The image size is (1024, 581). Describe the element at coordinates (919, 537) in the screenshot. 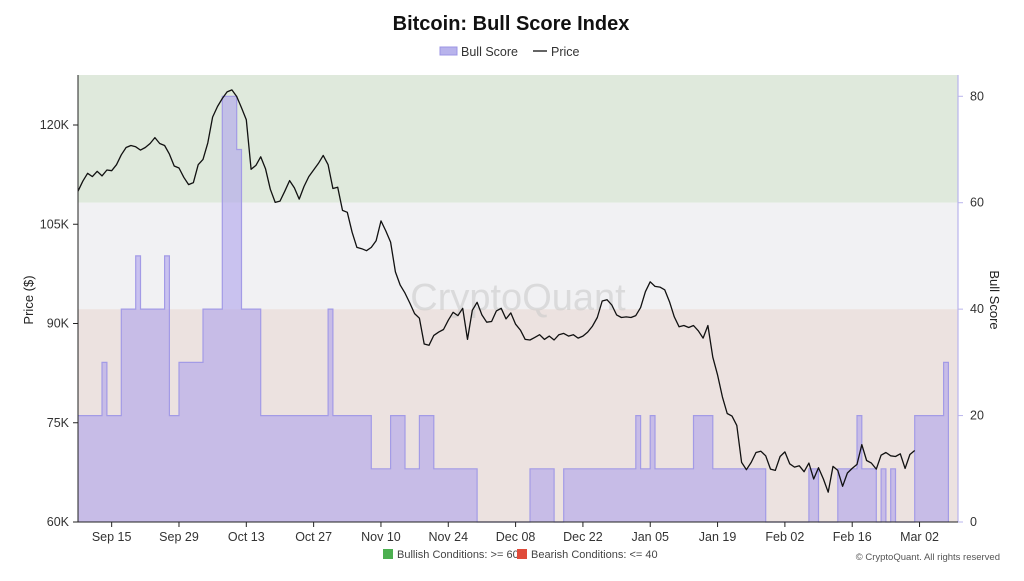

I see `x-tick-label: Mar 02` at that location.